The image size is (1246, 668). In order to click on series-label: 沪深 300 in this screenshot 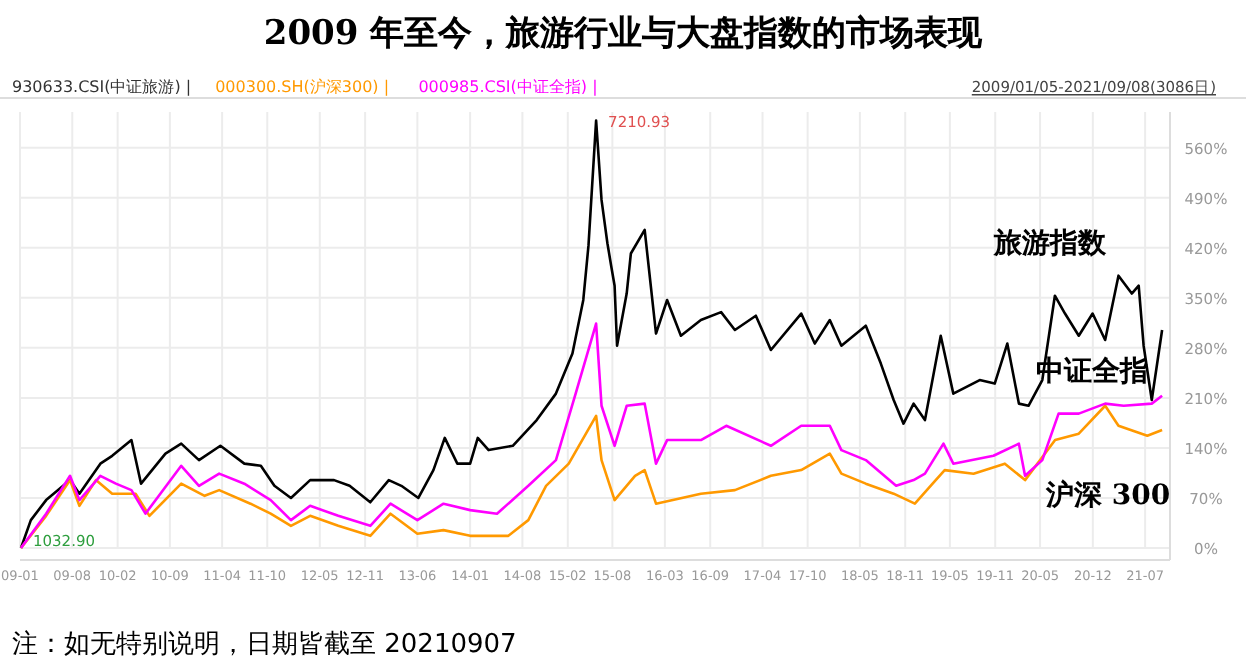, I will do `click(1107, 495)`.